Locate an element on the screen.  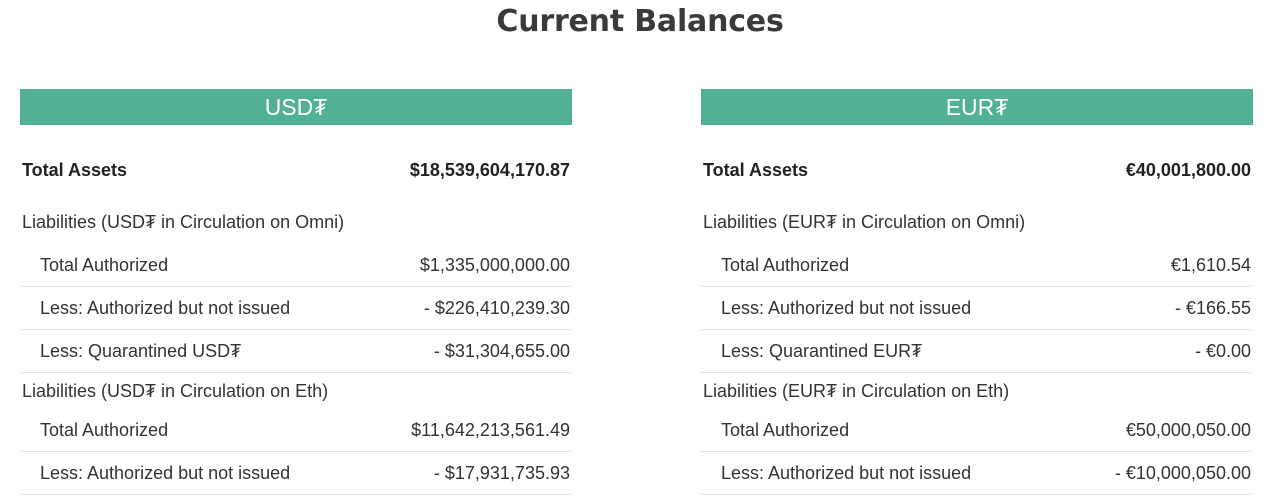
row-value: $1,335,000,000.00 is located at coordinates (494, 264).